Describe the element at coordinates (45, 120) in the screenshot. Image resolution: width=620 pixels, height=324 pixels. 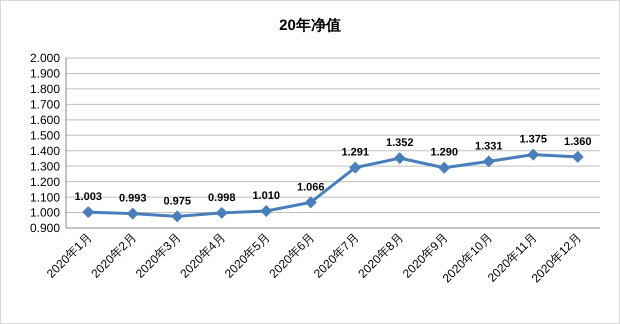
I see `y-tick-label: 1.600` at that location.